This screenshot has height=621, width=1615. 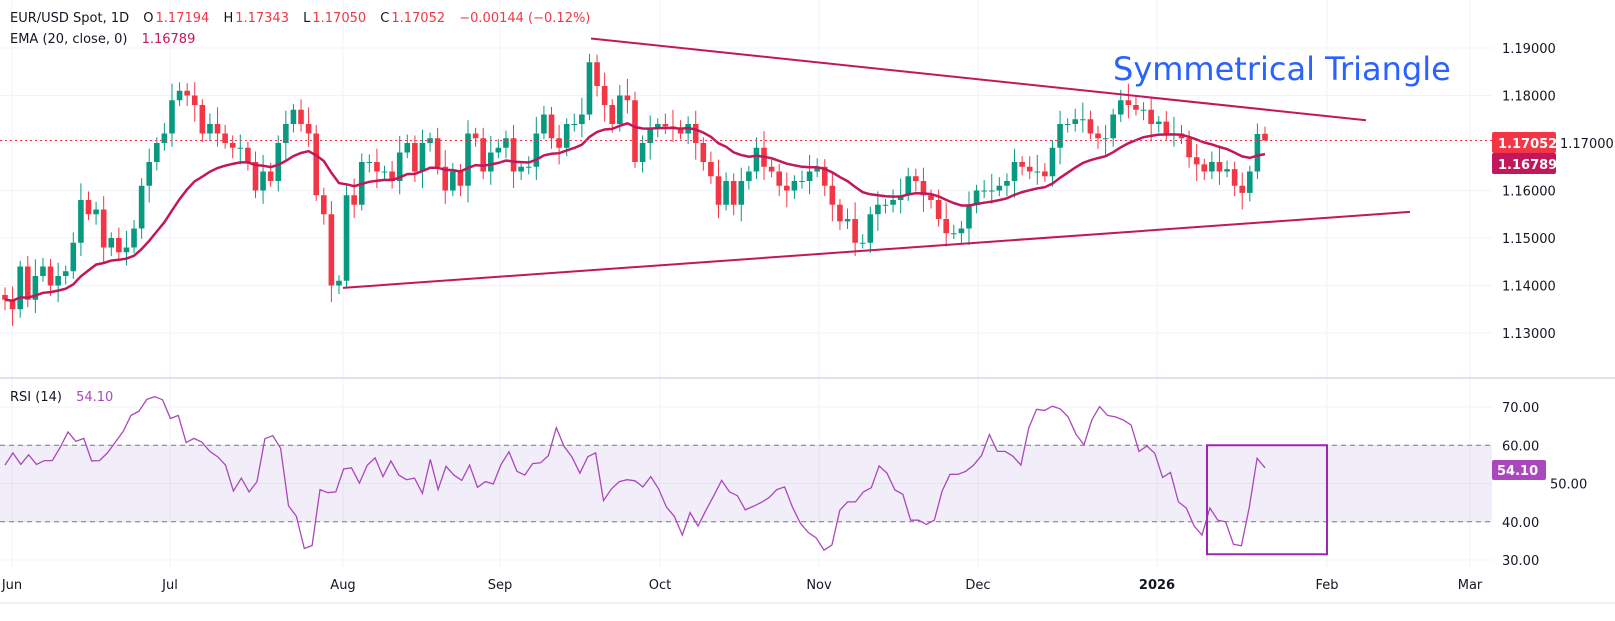 I want to click on symmetrical-triangle-label: Symmetrical Triangle, so click(x=1282, y=69).